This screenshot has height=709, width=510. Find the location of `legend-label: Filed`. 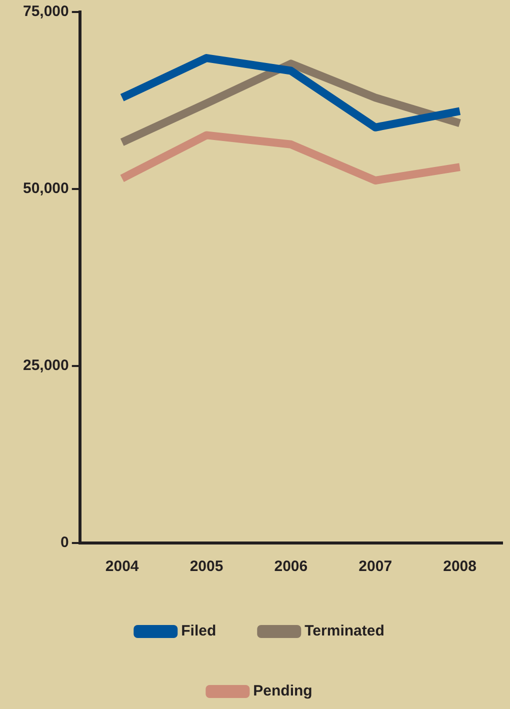

legend-label: Filed is located at coordinates (198, 631).